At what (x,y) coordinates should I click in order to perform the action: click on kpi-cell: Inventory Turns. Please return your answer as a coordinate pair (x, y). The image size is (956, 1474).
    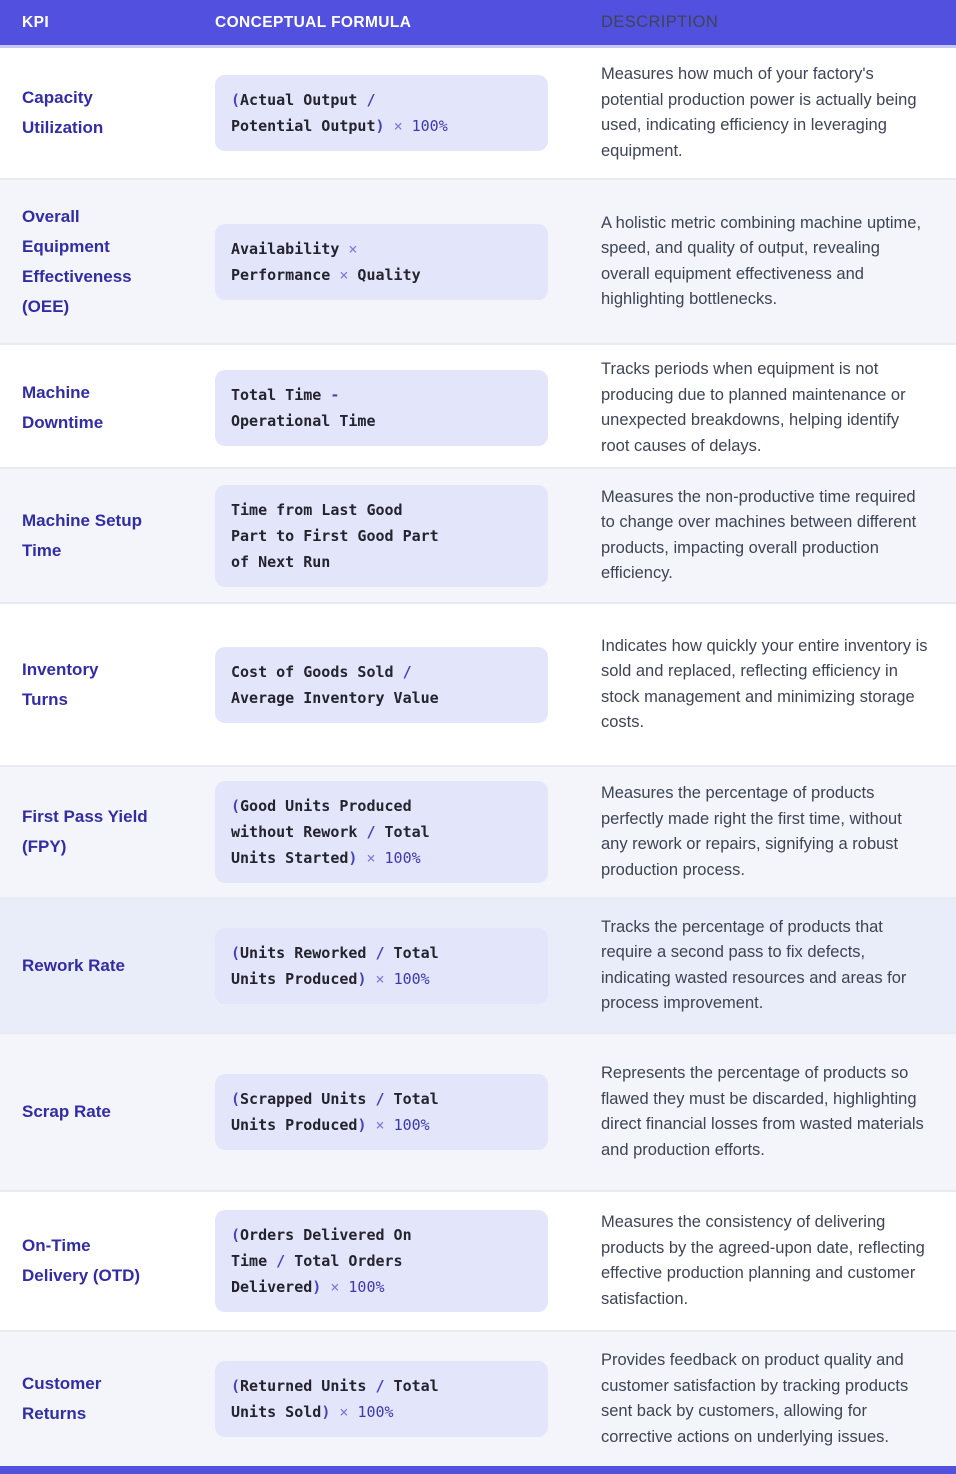
    Looking at the image, I should click on (60, 684).